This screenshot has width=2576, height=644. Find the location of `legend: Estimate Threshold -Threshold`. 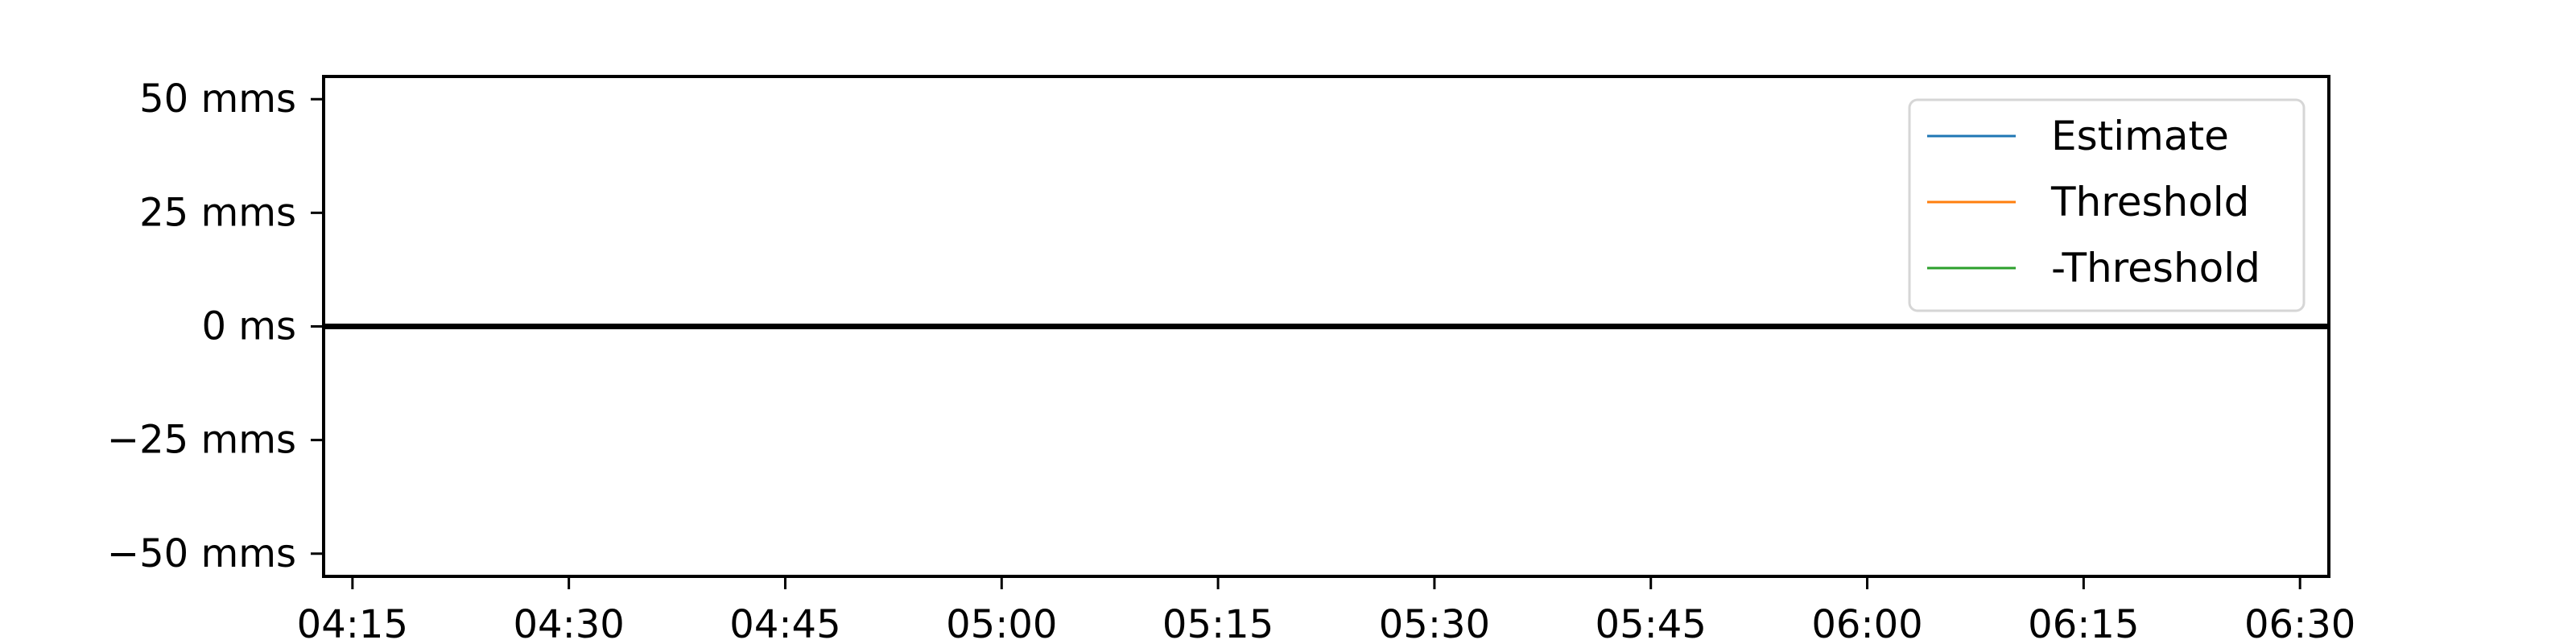

legend: Estimate Threshold -Threshold is located at coordinates (2107, 205).